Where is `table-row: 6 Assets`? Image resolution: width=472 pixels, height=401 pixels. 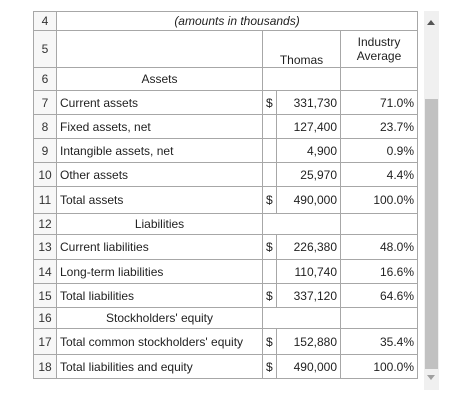 table-row: 6 Assets is located at coordinates (226, 79).